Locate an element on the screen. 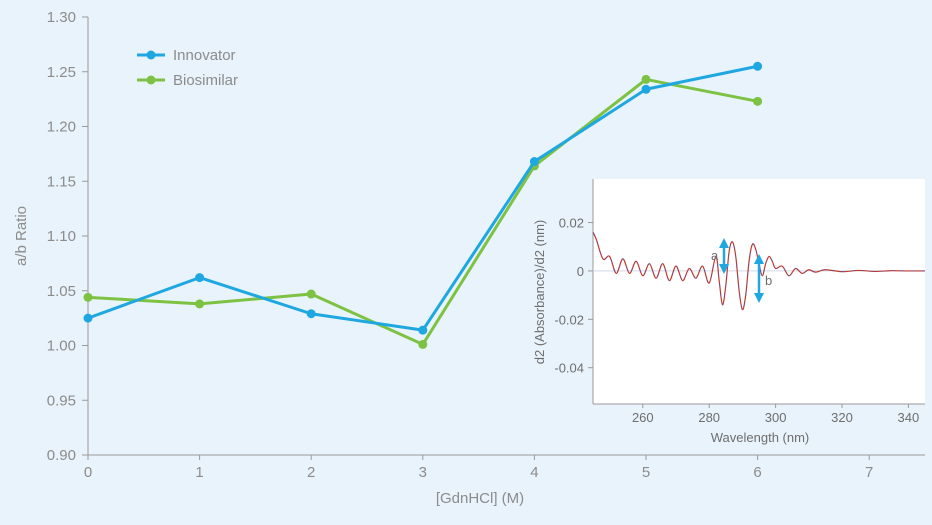 This screenshot has width=932, height=525. main-y-tick-label: 0.90 is located at coordinates (61, 455).